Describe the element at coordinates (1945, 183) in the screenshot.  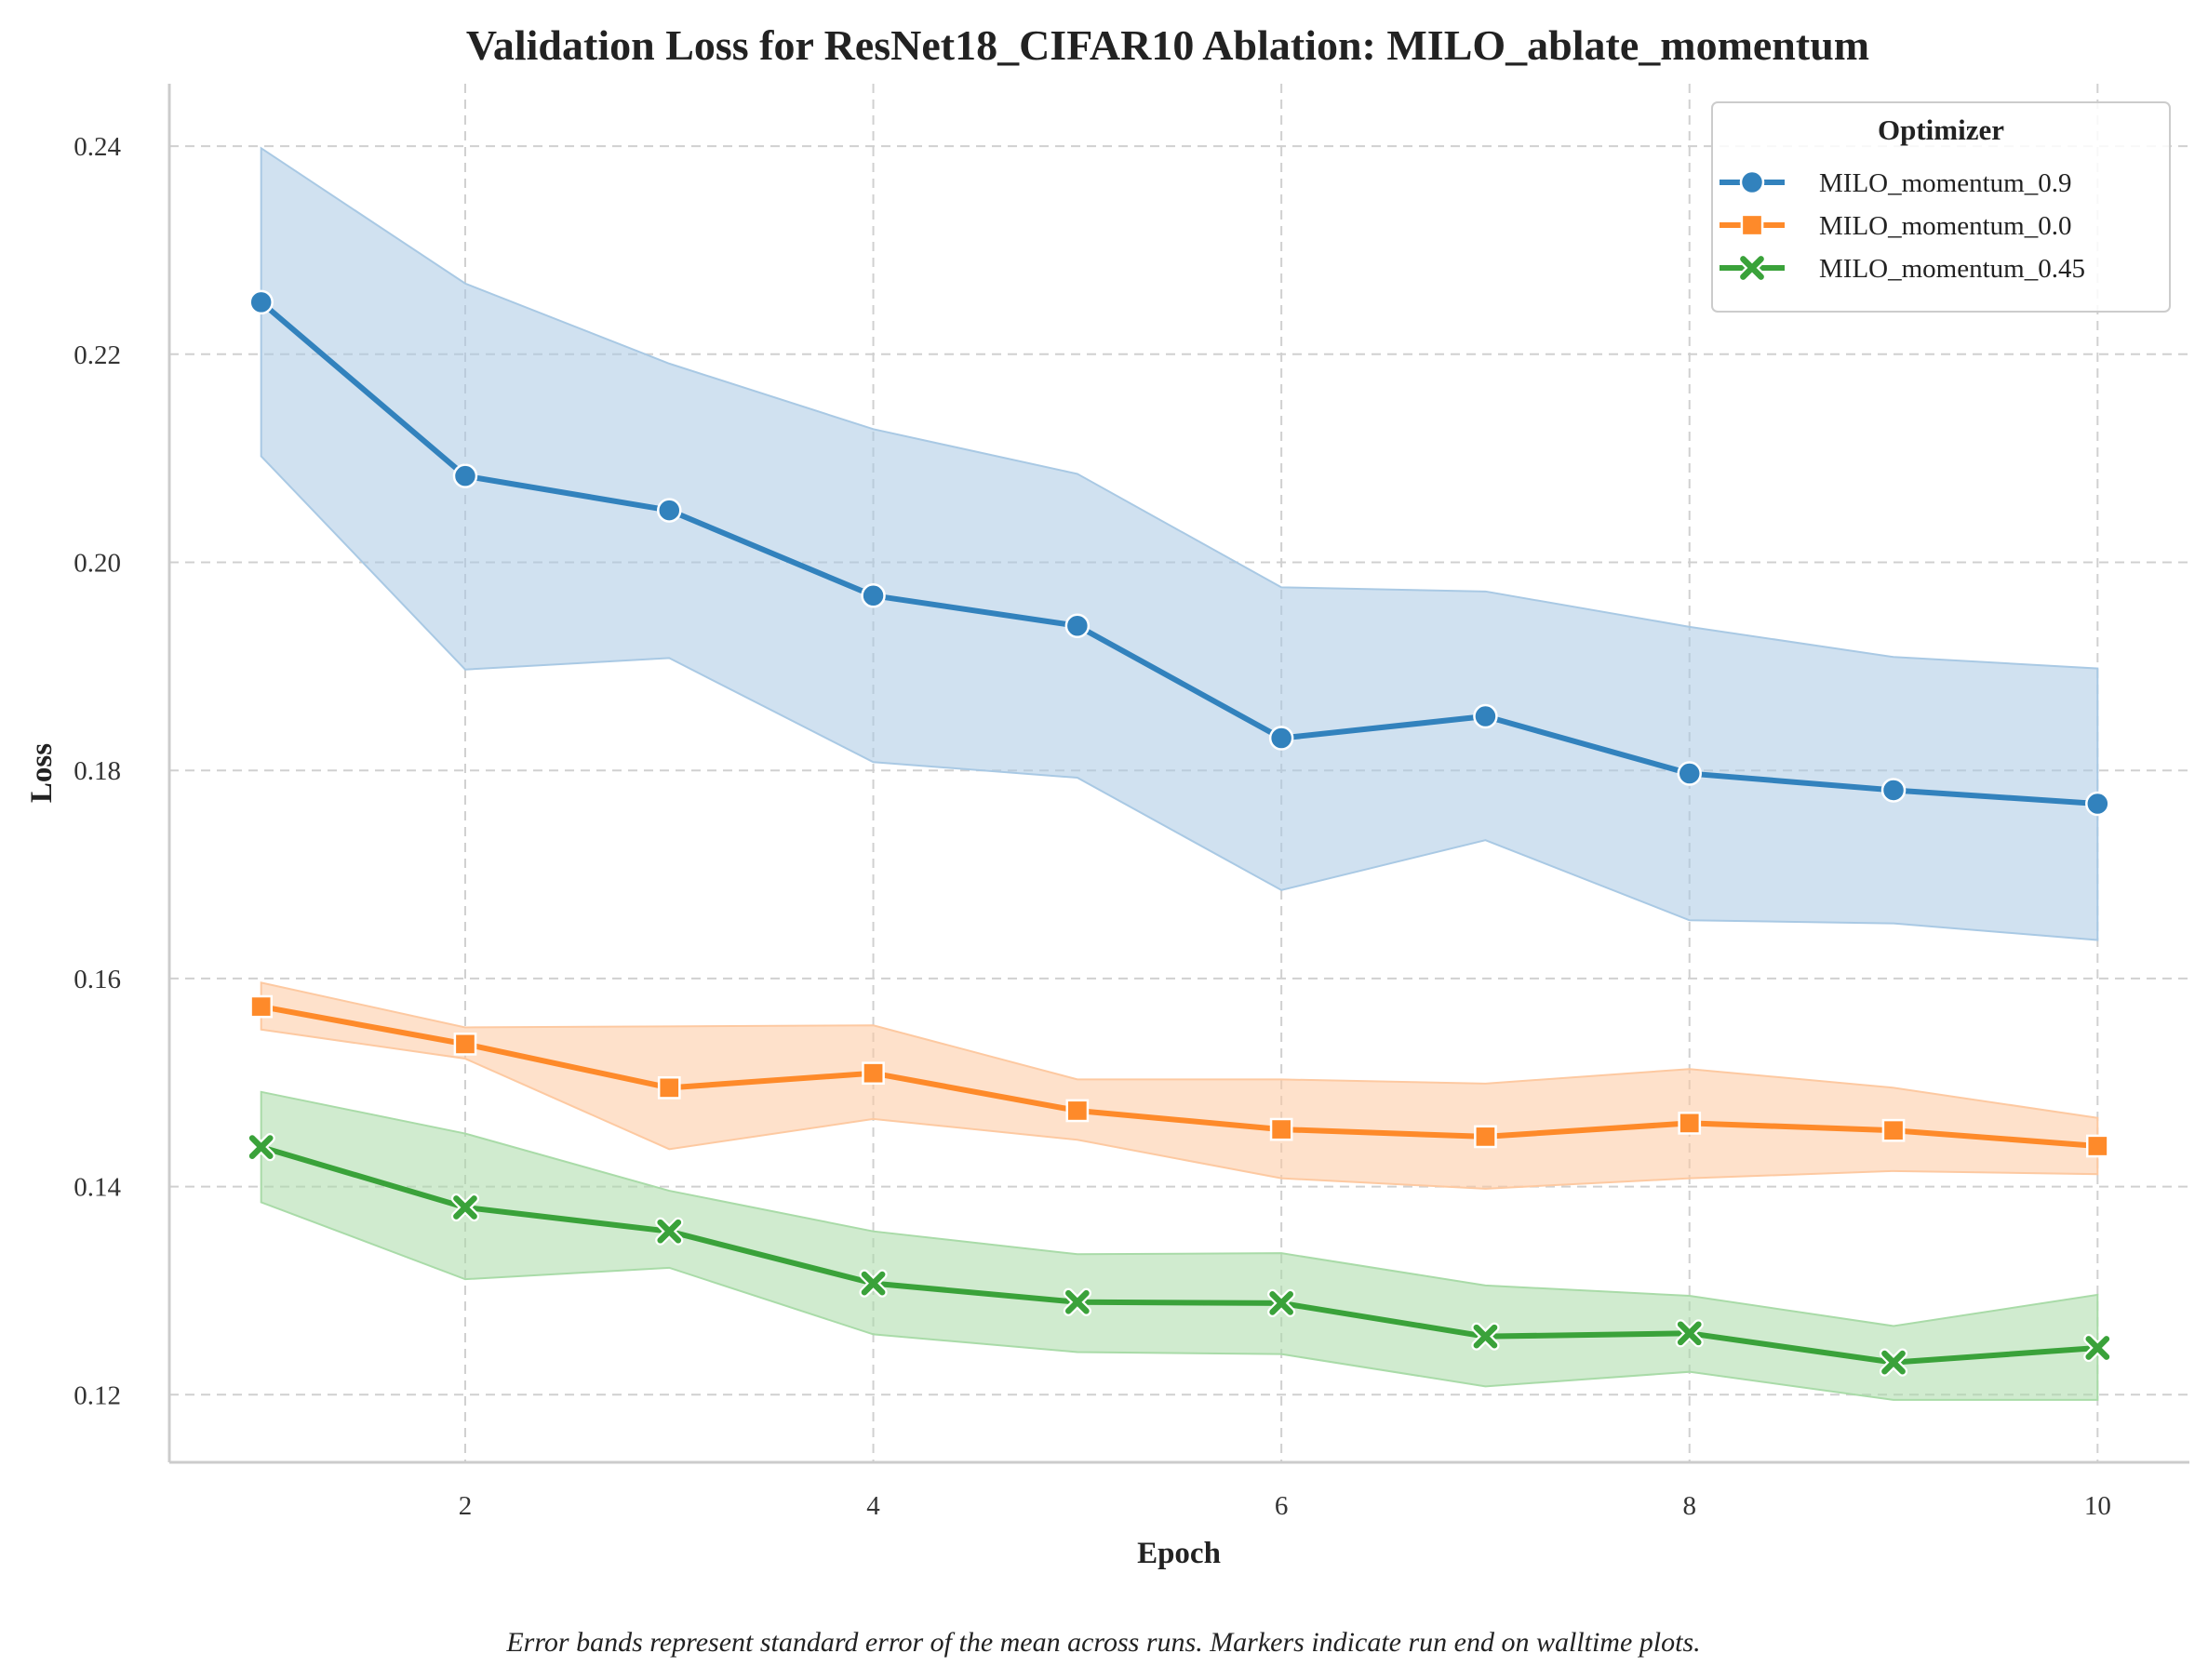
I see `legend-label: MILO_momentum_0.9` at that location.